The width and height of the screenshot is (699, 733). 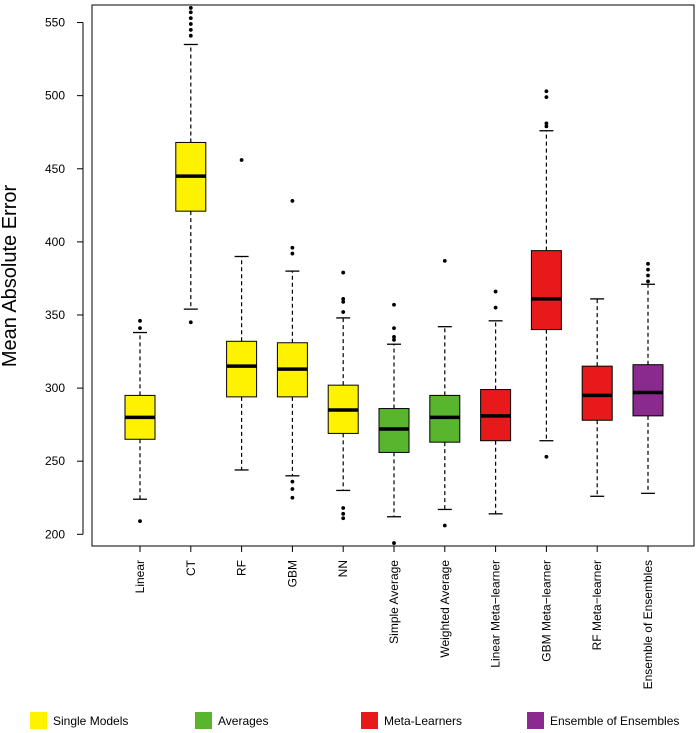 I want to click on x-tick-label: RF Meta−learner, so click(x=597, y=605).